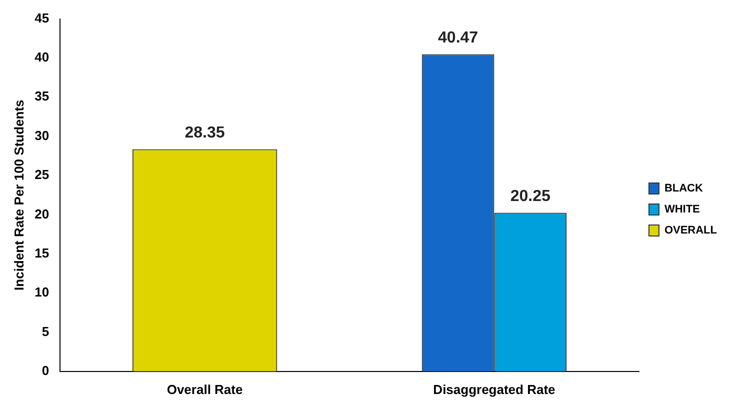 The width and height of the screenshot is (735, 409). Describe the element at coordinates (530, 197) in the screenshot. I see `data-label: 20.25` at that location.